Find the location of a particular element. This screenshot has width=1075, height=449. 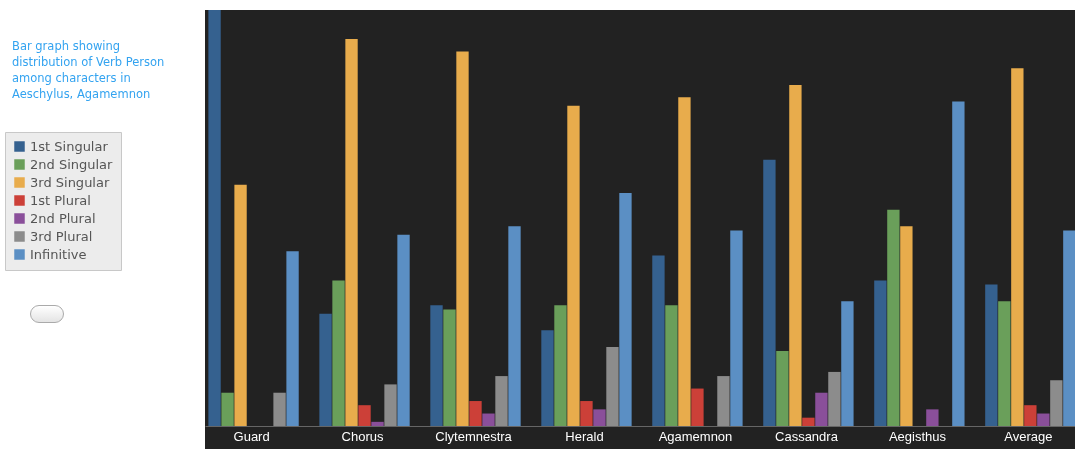

x-tick-label: Chorus is located at coordinates (363, 436).